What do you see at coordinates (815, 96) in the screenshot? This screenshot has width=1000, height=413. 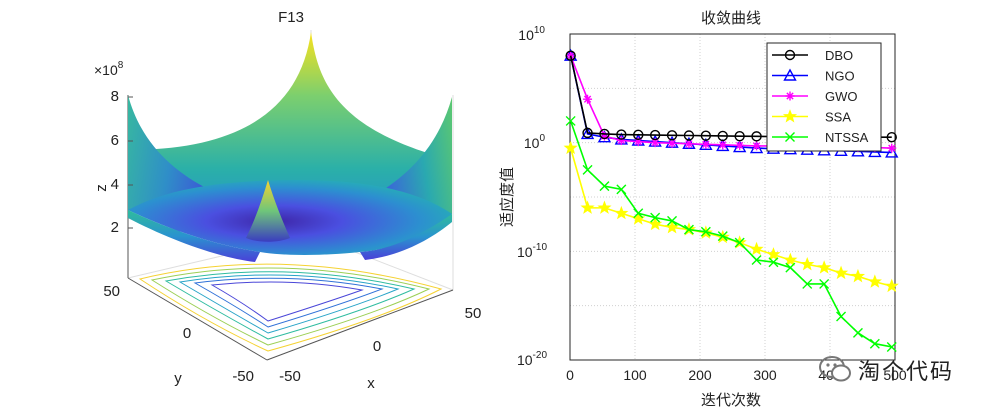 I see `legend-item-gwo: GWO` at bounding box center [815, 96].